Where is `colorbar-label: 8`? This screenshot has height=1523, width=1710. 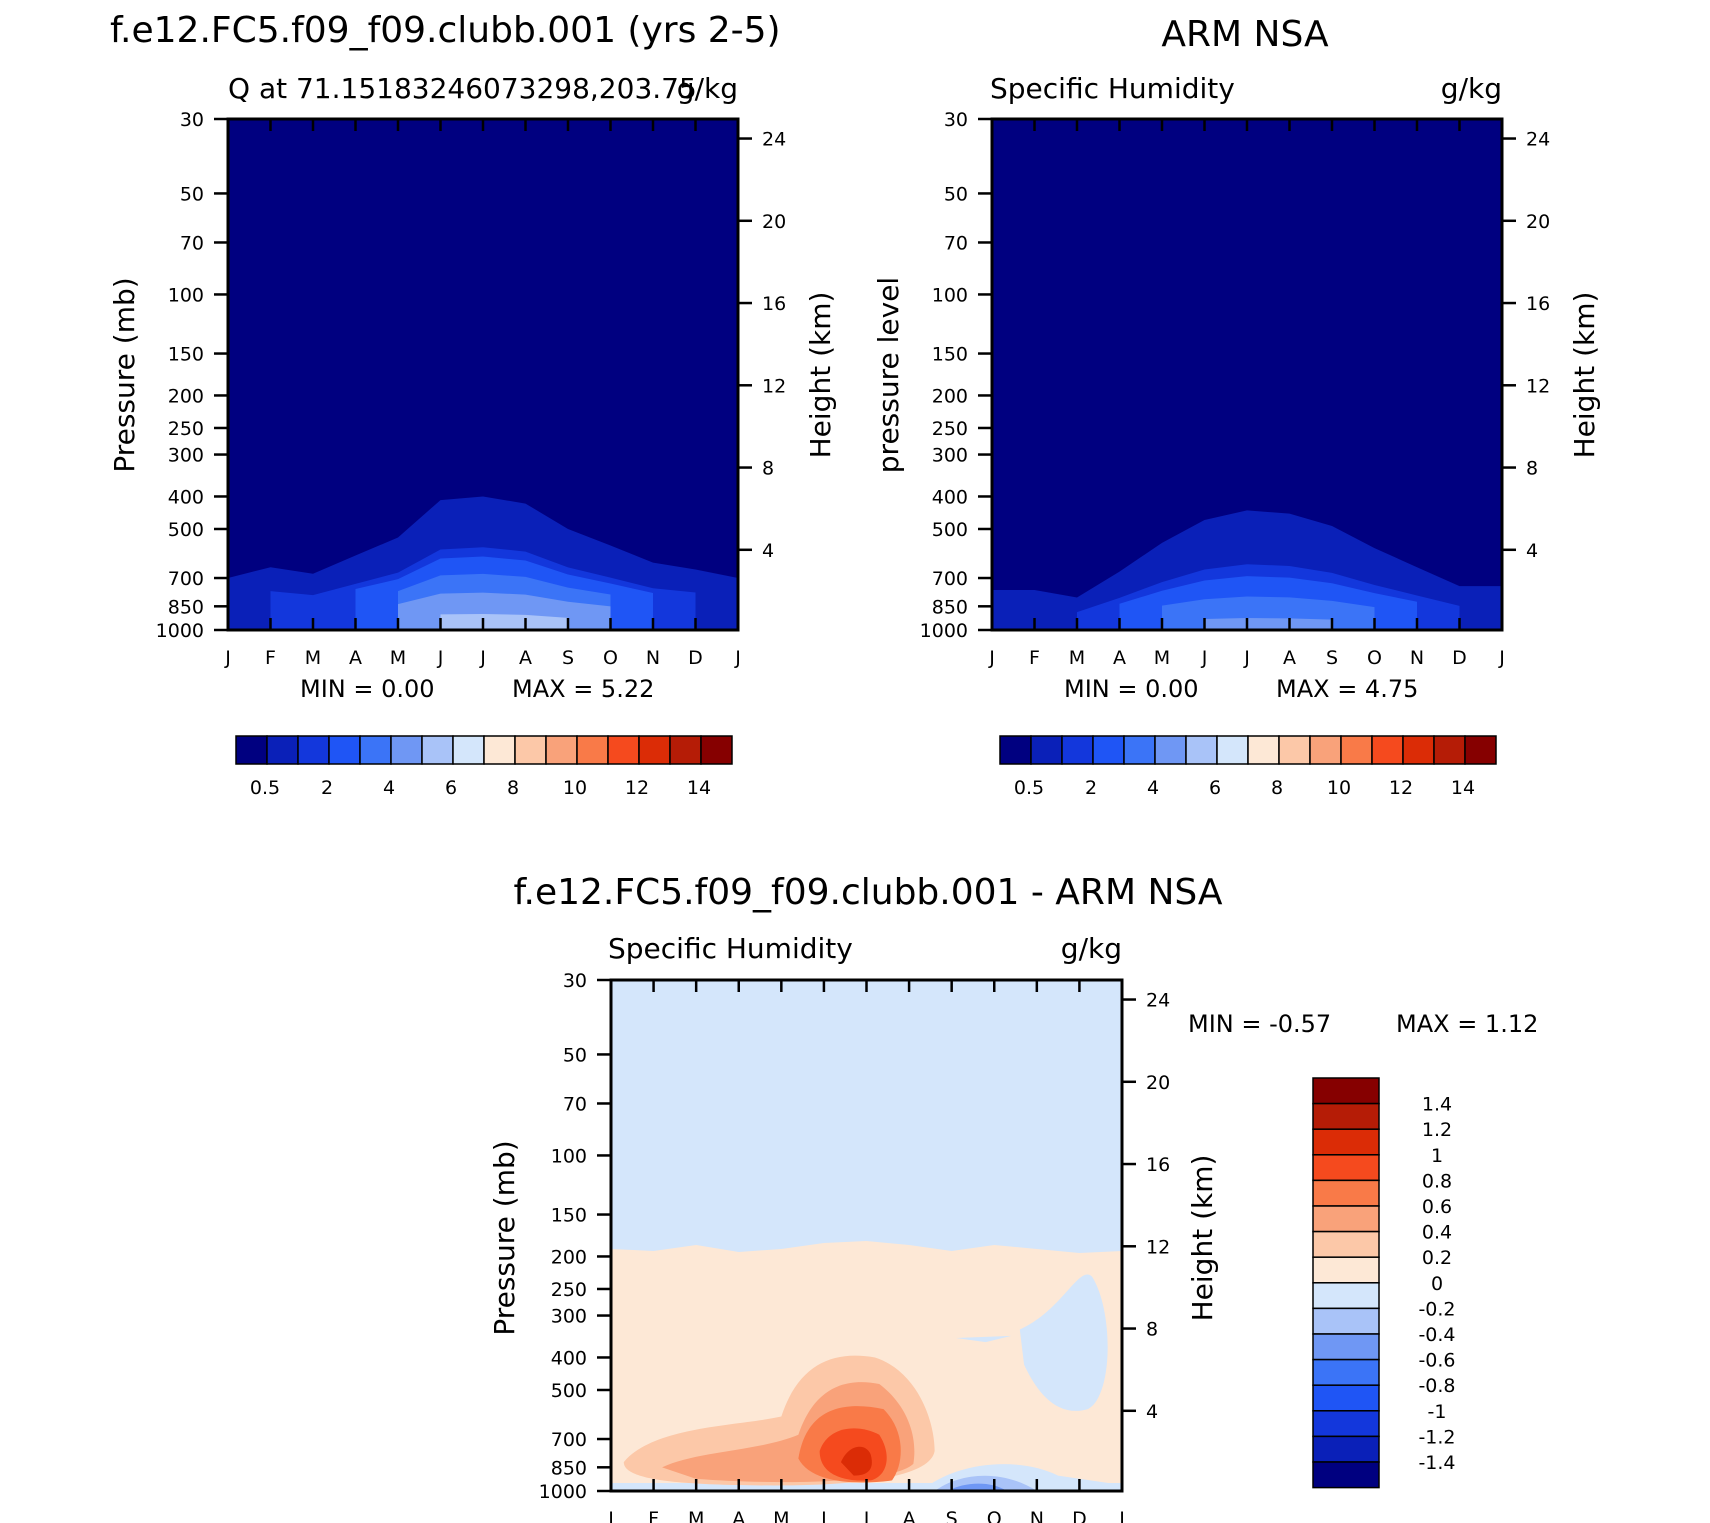 colorbar-label: 8 is located at coordinates (513, 788).